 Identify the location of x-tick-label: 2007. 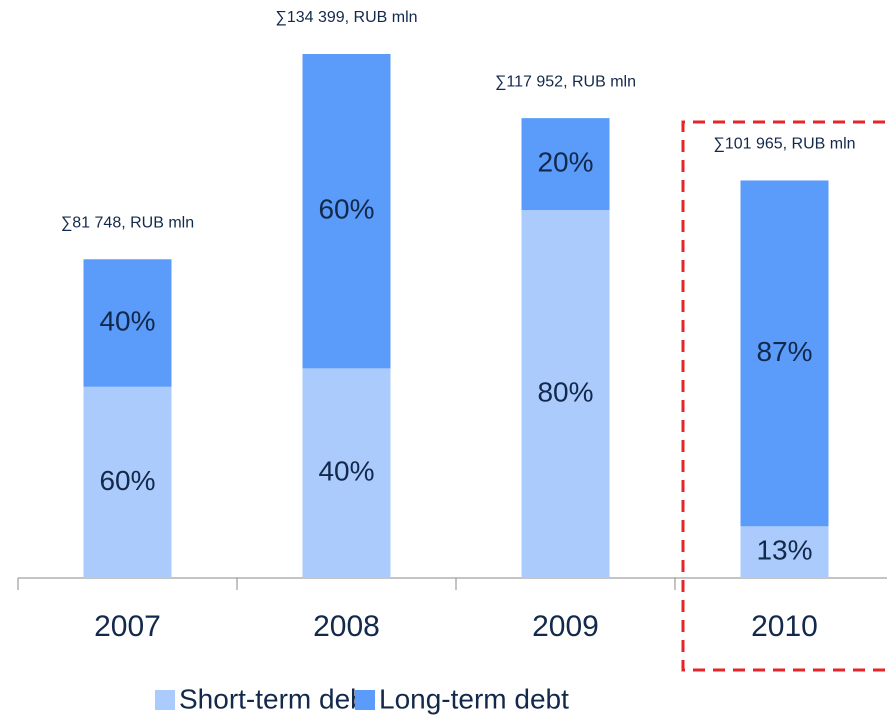
(127, 626).